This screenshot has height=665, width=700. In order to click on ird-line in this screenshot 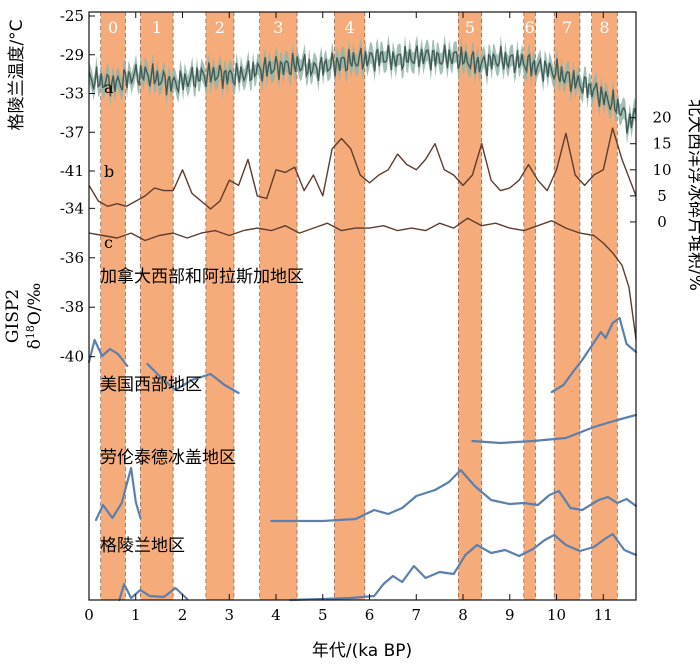, I will do `click(362, 168)`.